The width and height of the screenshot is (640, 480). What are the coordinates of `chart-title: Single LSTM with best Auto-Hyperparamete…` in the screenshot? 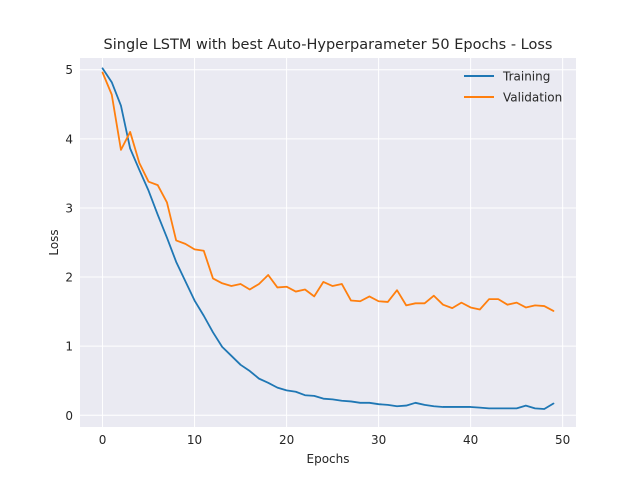 It's located at (328, 45).